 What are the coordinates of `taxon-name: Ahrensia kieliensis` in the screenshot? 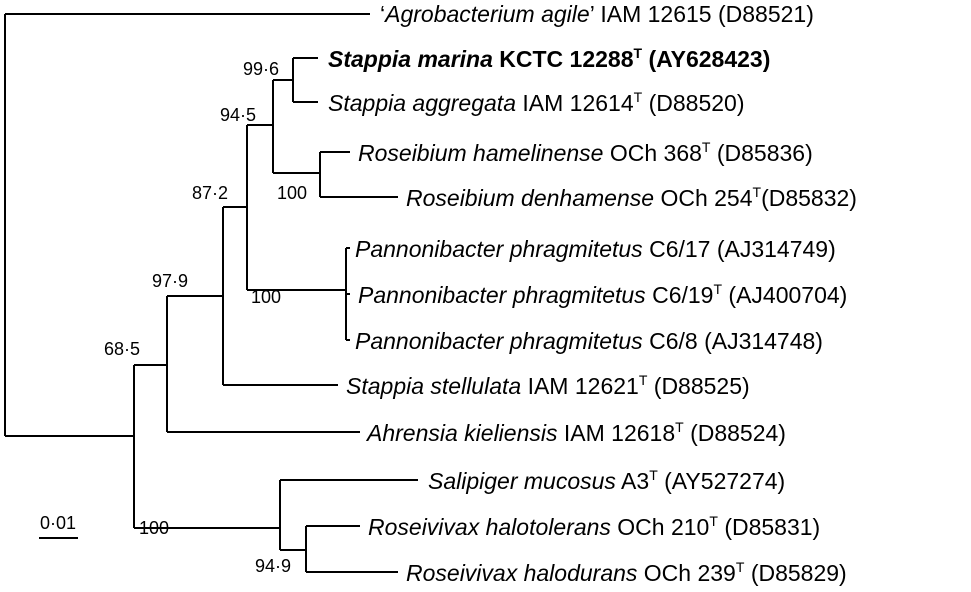 It's located at (461, 433).